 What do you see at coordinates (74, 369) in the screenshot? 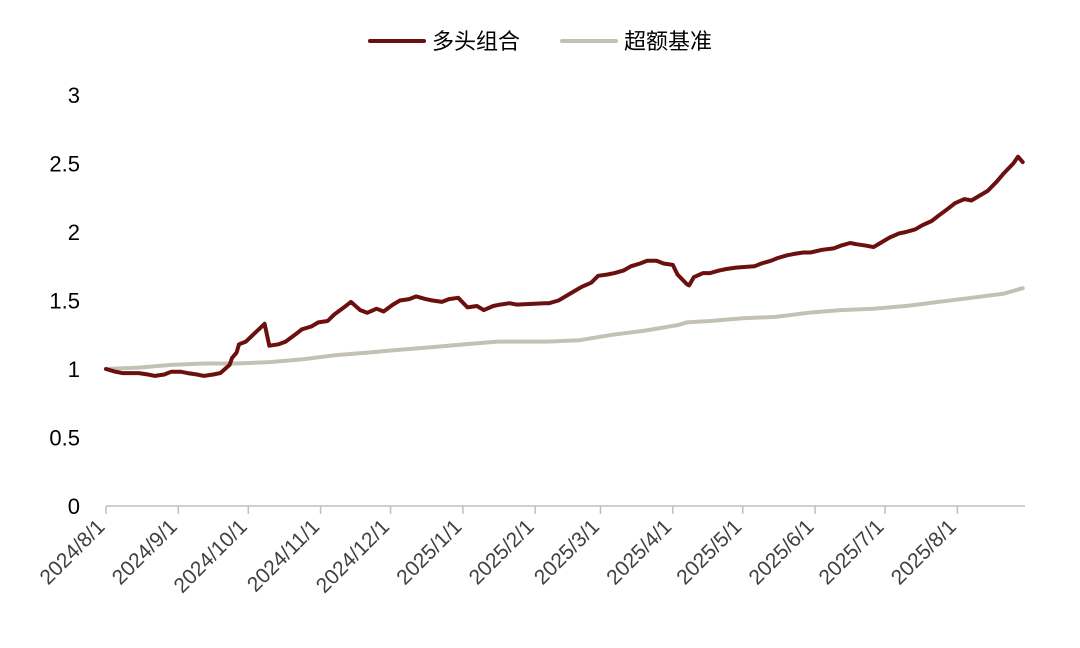
I see `y-tick-label: 1` at bounding box center [74, 369].